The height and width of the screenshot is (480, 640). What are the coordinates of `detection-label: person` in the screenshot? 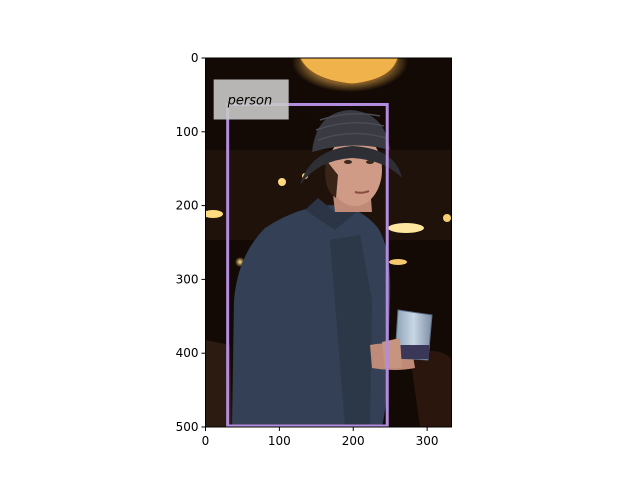 It's located at (250, 100).